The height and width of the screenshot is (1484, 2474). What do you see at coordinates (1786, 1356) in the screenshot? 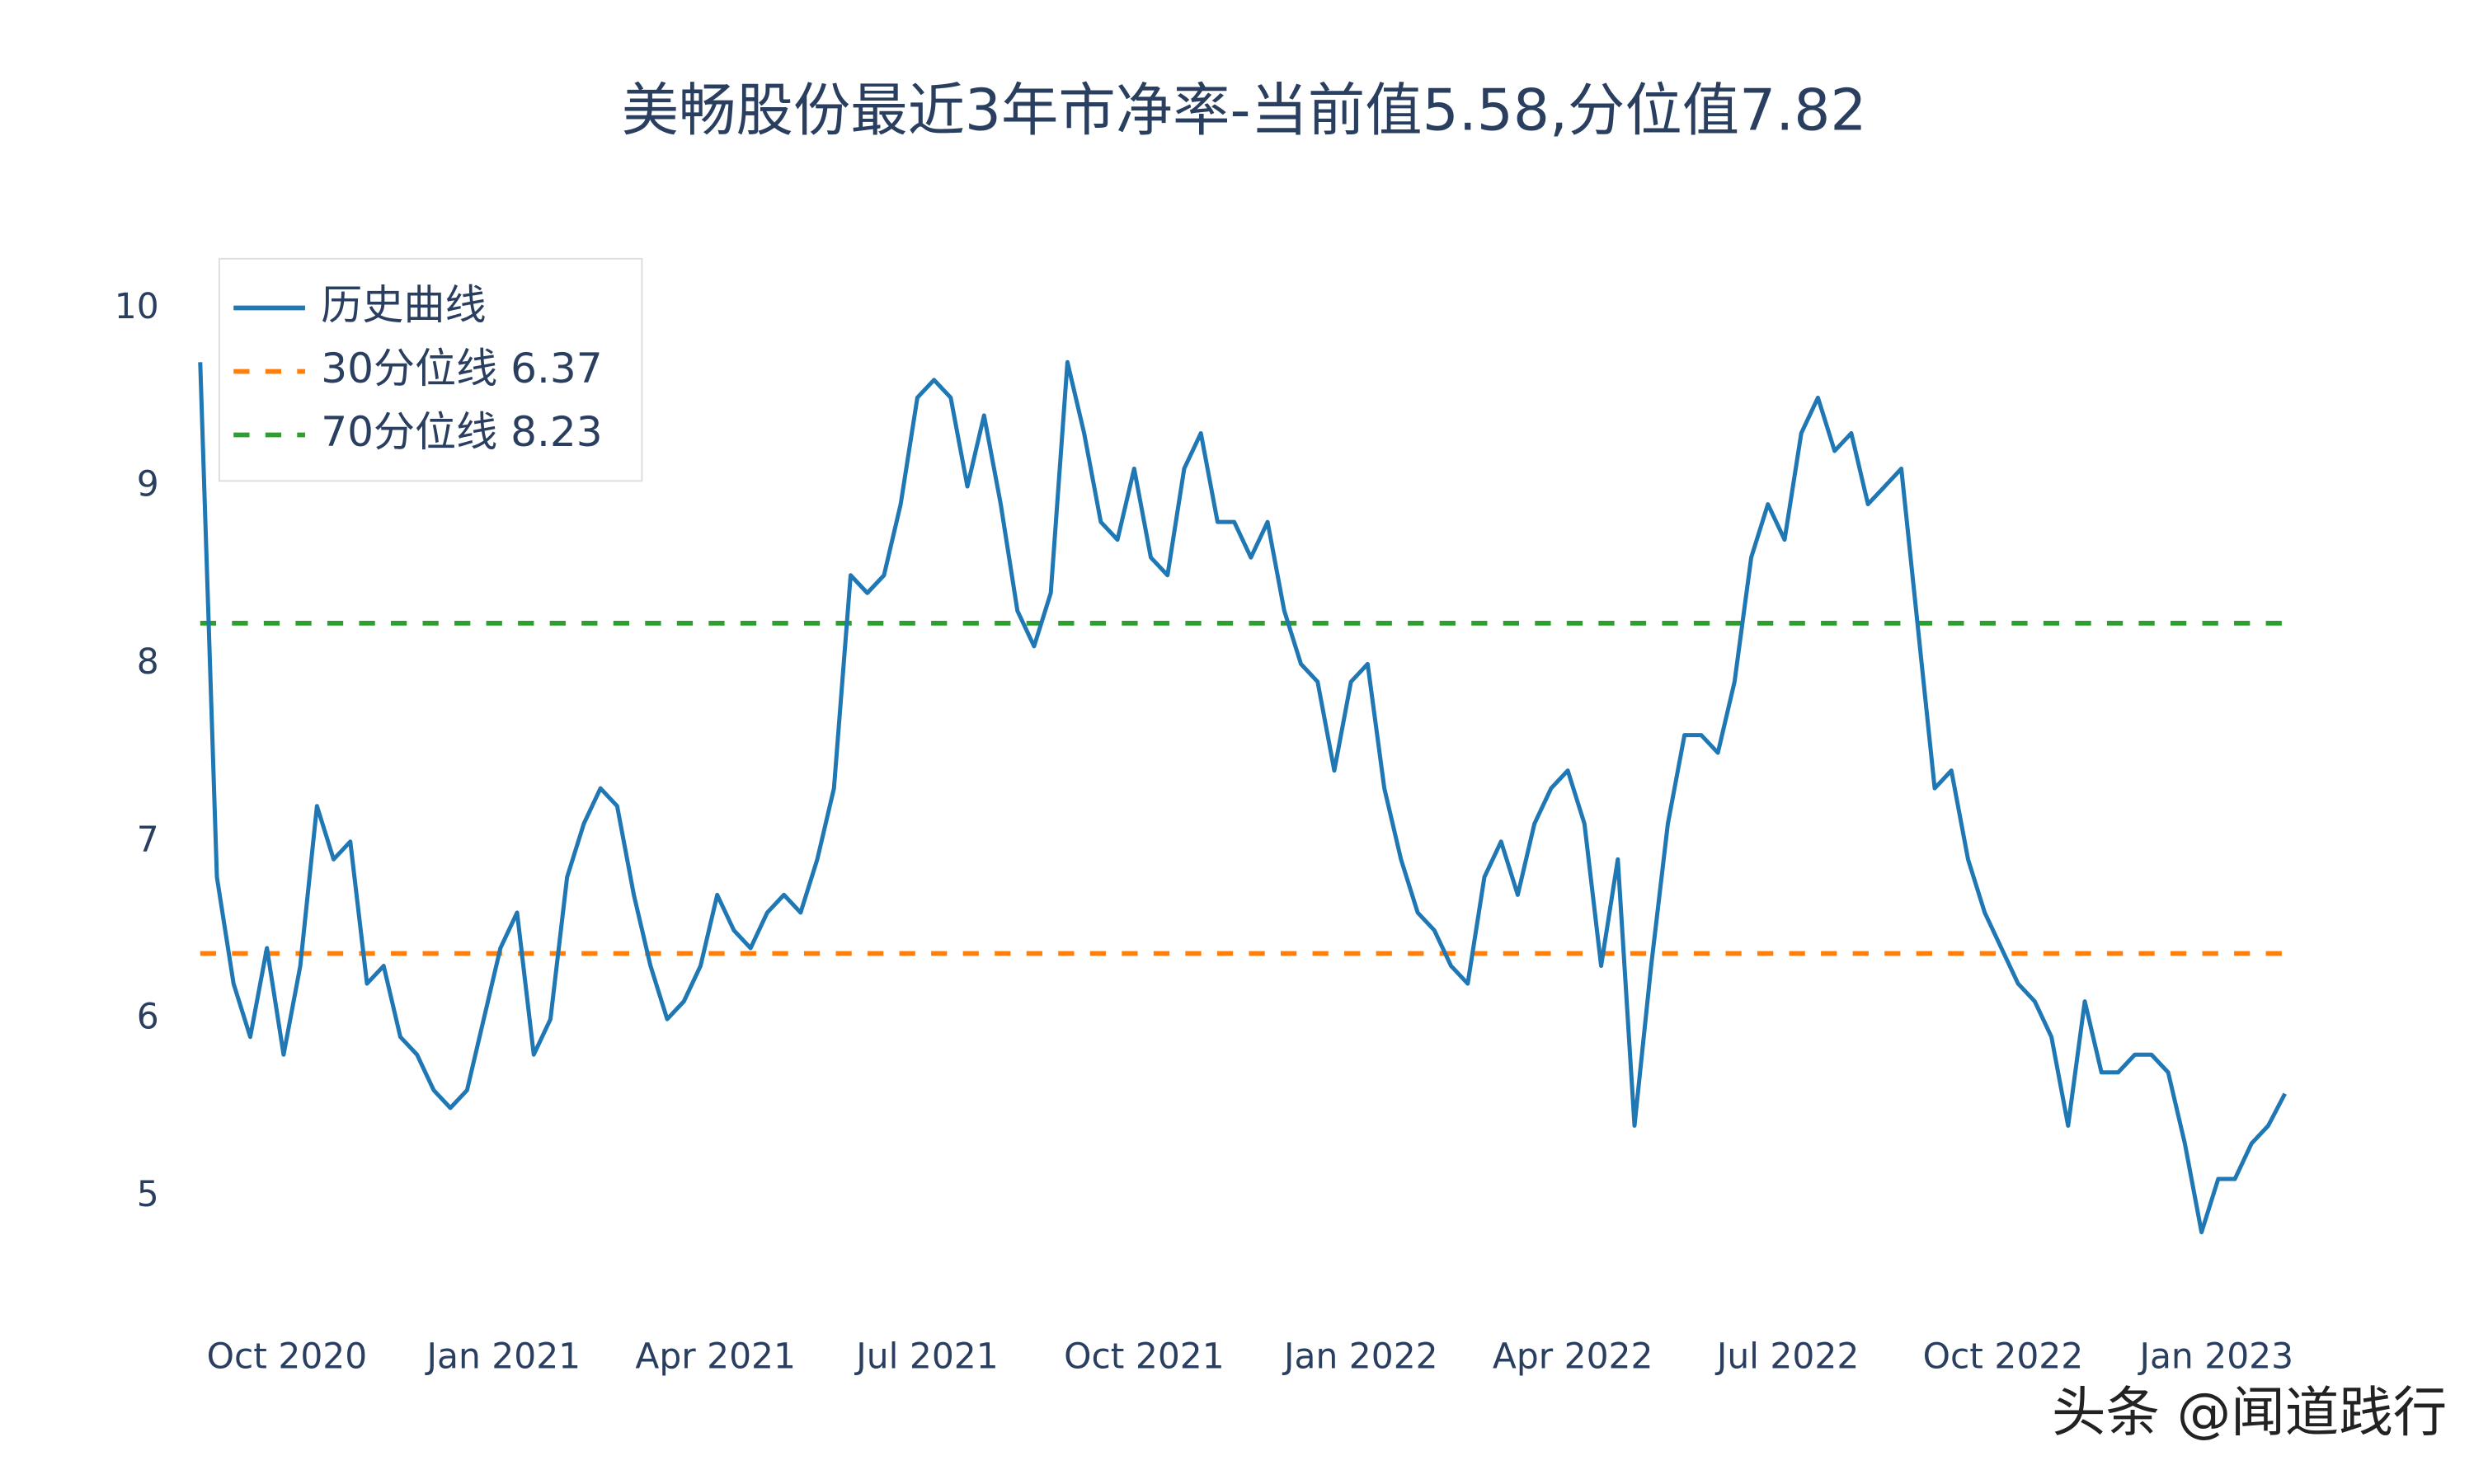
I see `x-tick-label: Jul 2022` at bounding box center [1786, 1356].